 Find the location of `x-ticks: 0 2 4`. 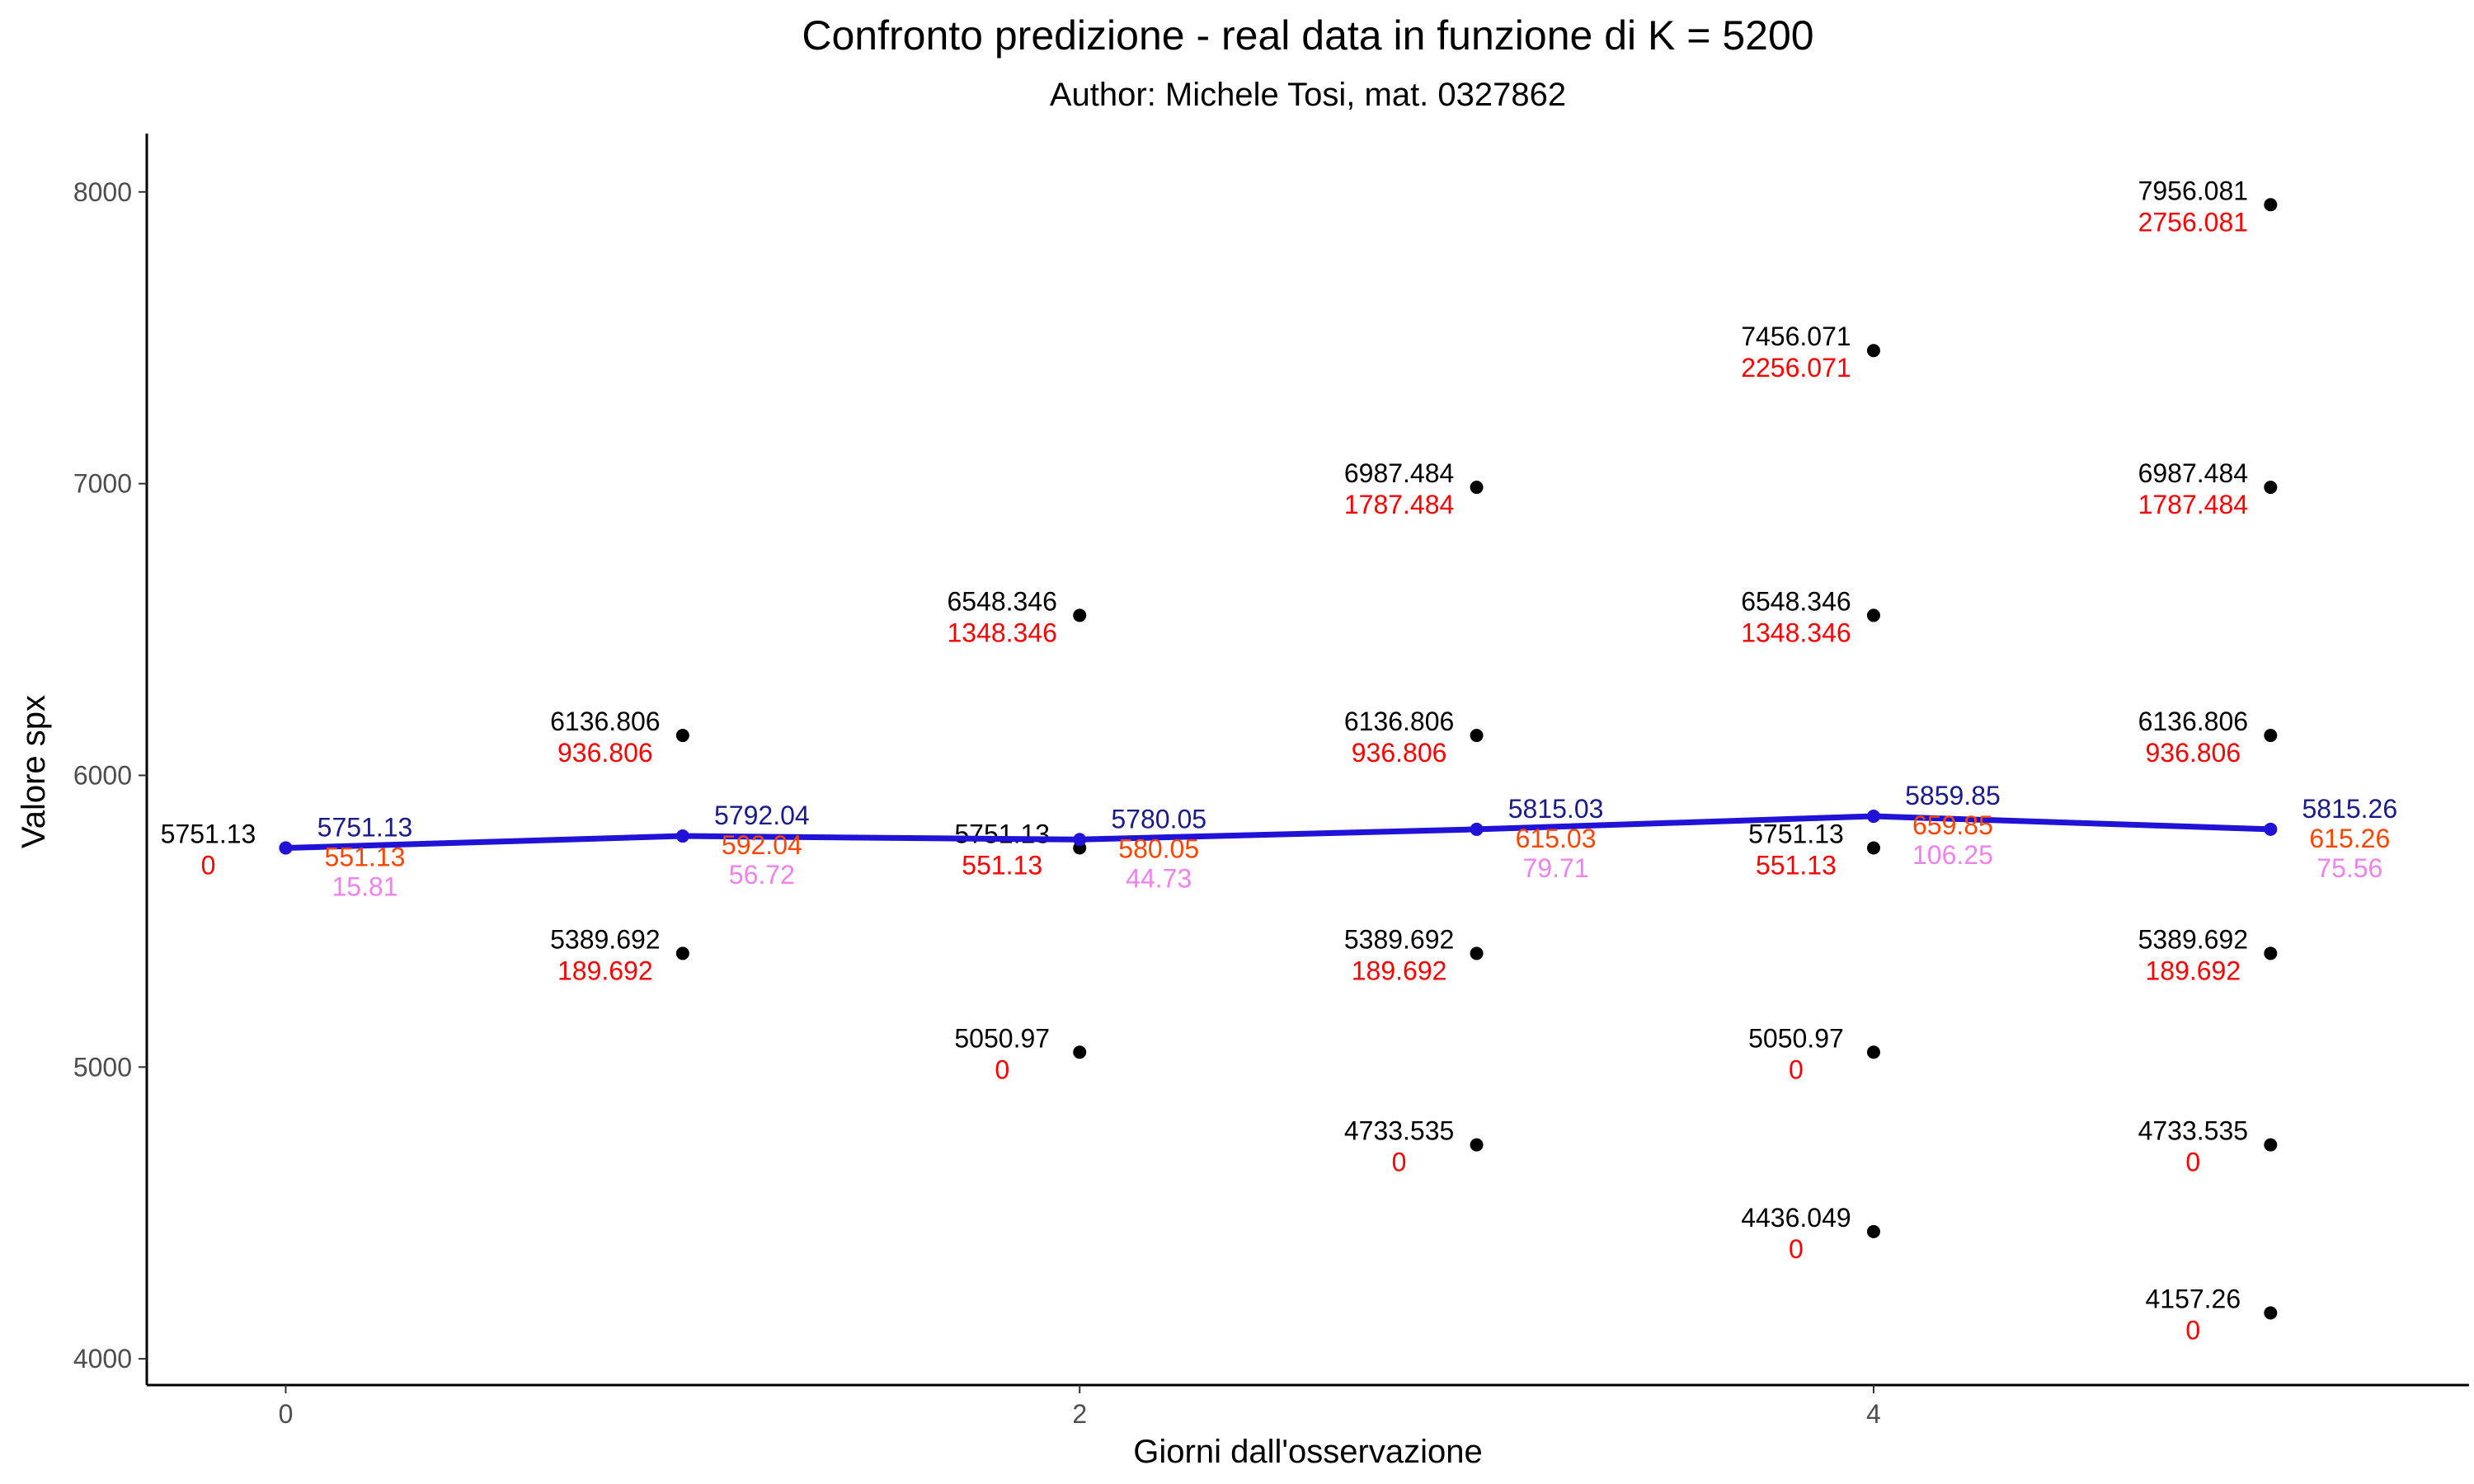

x-ticks: 0 2 4 is located at coordinates (1080, 1407).